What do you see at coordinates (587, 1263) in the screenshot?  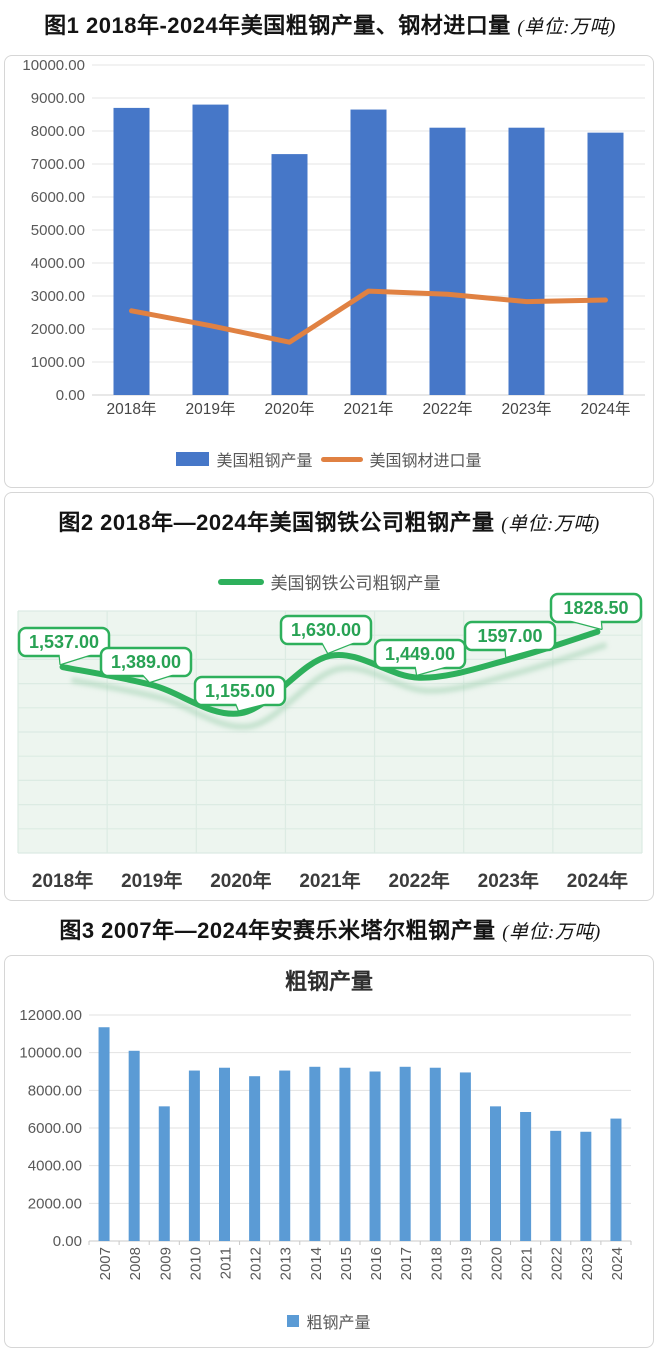 I see `svg-text: 2023` at bounding box center [587, 1263].